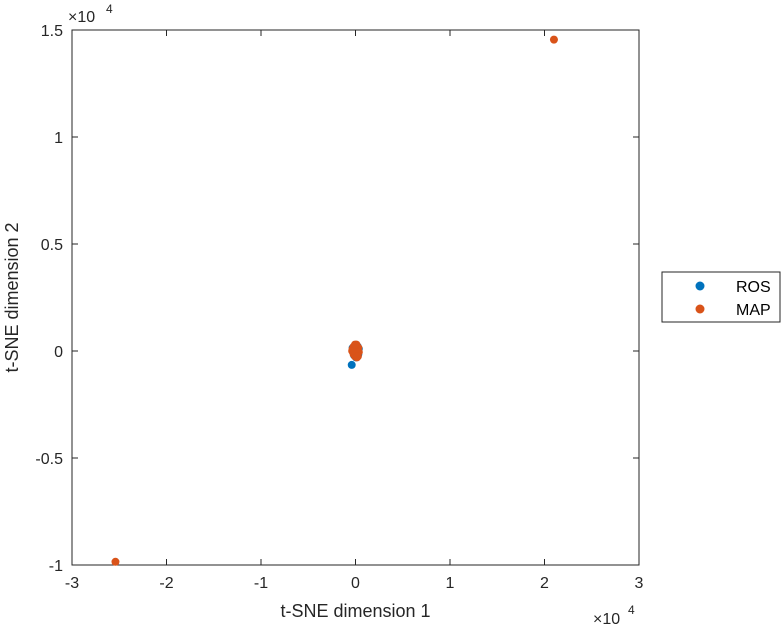  Describe the element at coordinates (355, 583) in the screenshot. I see `x-tick-label: 0` at that location.